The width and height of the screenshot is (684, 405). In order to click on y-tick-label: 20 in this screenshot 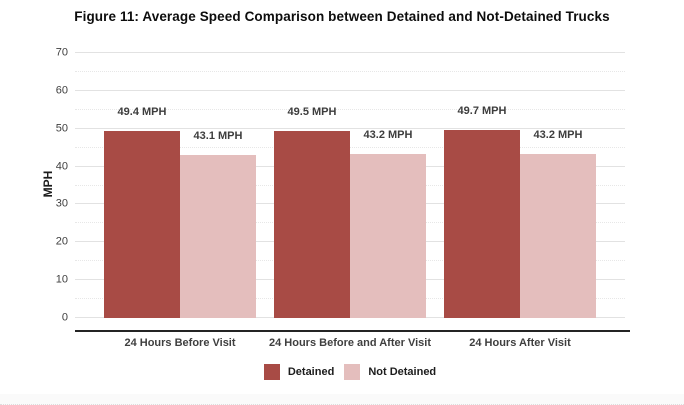, I will do `click(61, 241)`.